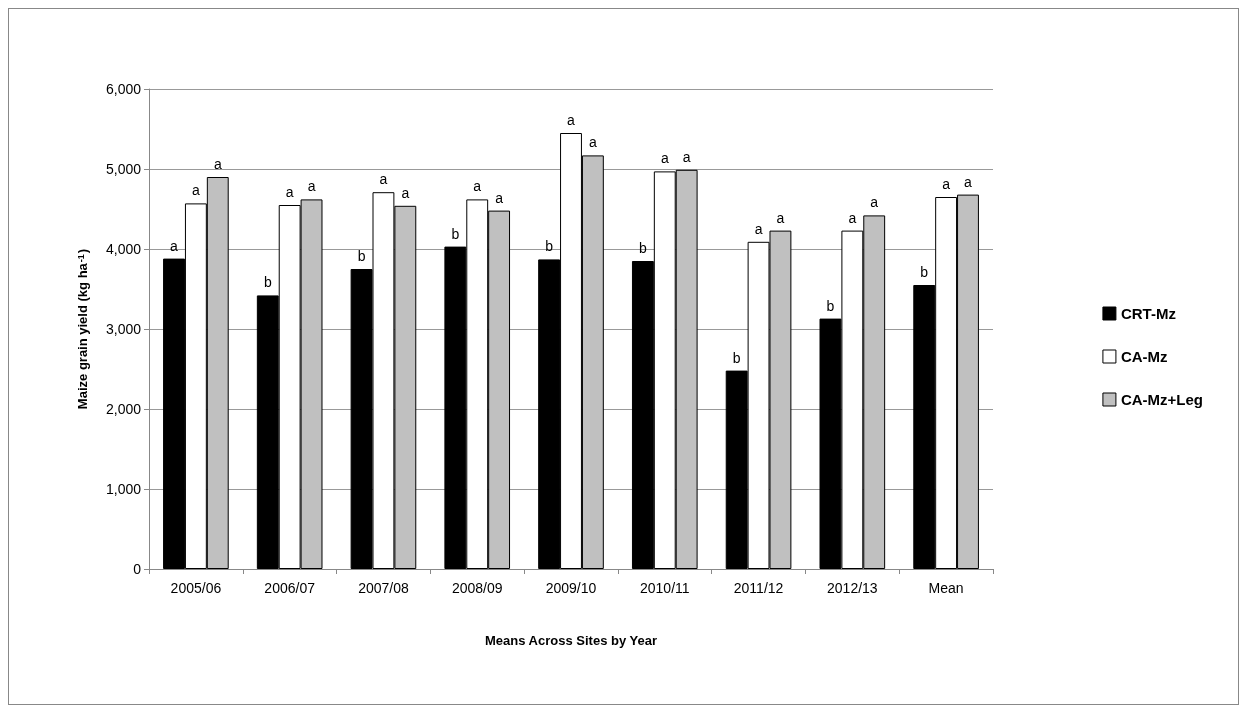 The image size is (1247, 713). Describe the element at coordinates (477, 588) in the screenshot. I see `x-tick-label: 2008/09` at that location.